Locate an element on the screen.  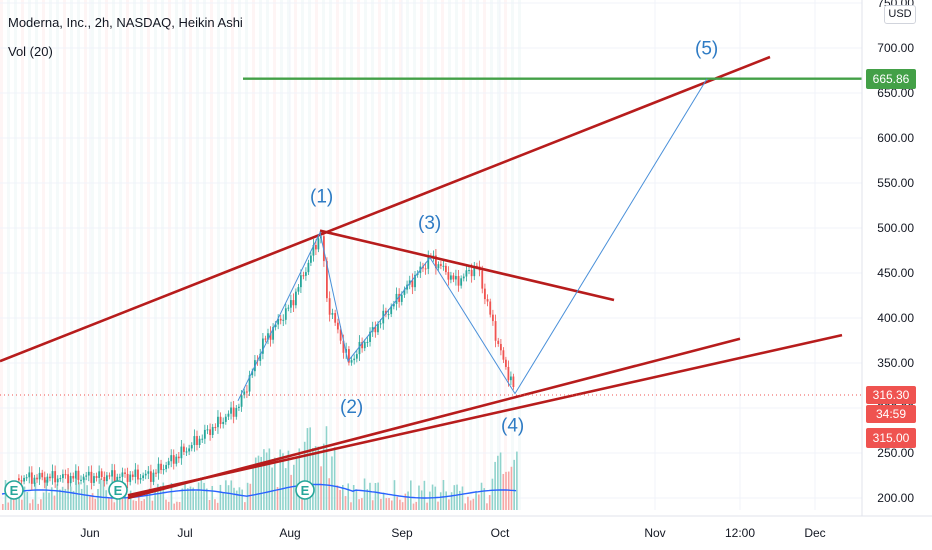
time-tick-label: Nov is located at coordinates (654, 533).